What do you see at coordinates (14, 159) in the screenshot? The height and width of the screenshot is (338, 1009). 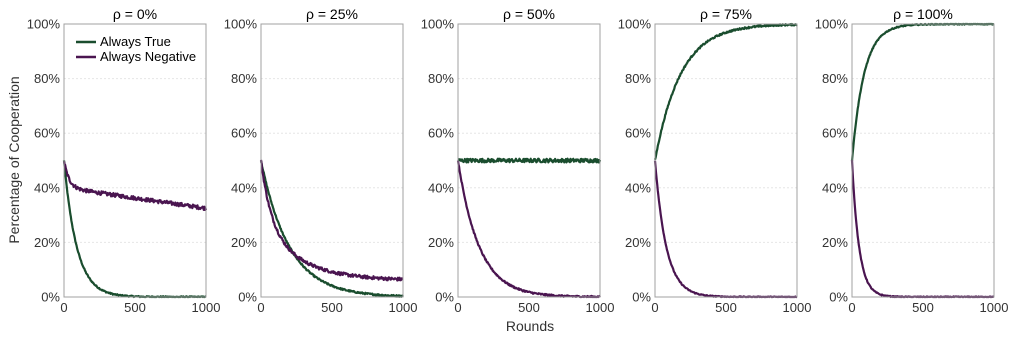 I see `y-axis-label: Percentage of Cooperation` at bounding box center [14, 159].